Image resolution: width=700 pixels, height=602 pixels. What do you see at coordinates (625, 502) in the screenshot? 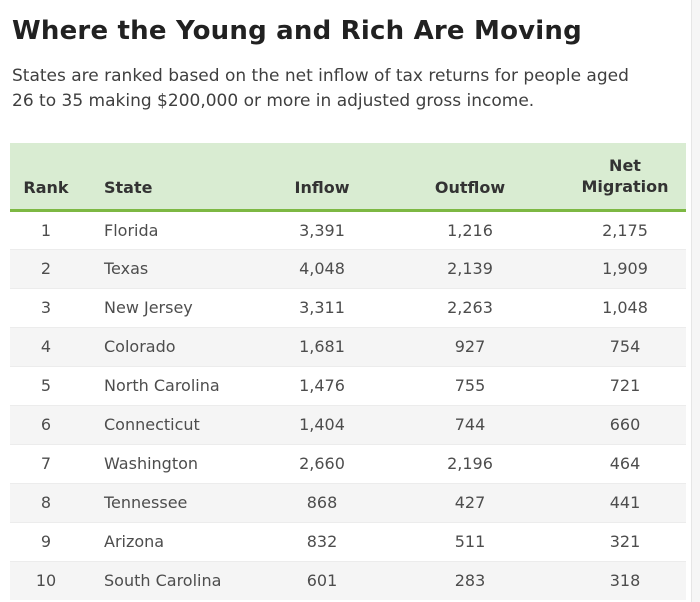
I see `cell-net-migration: 441` at bounding box center [625, 502].